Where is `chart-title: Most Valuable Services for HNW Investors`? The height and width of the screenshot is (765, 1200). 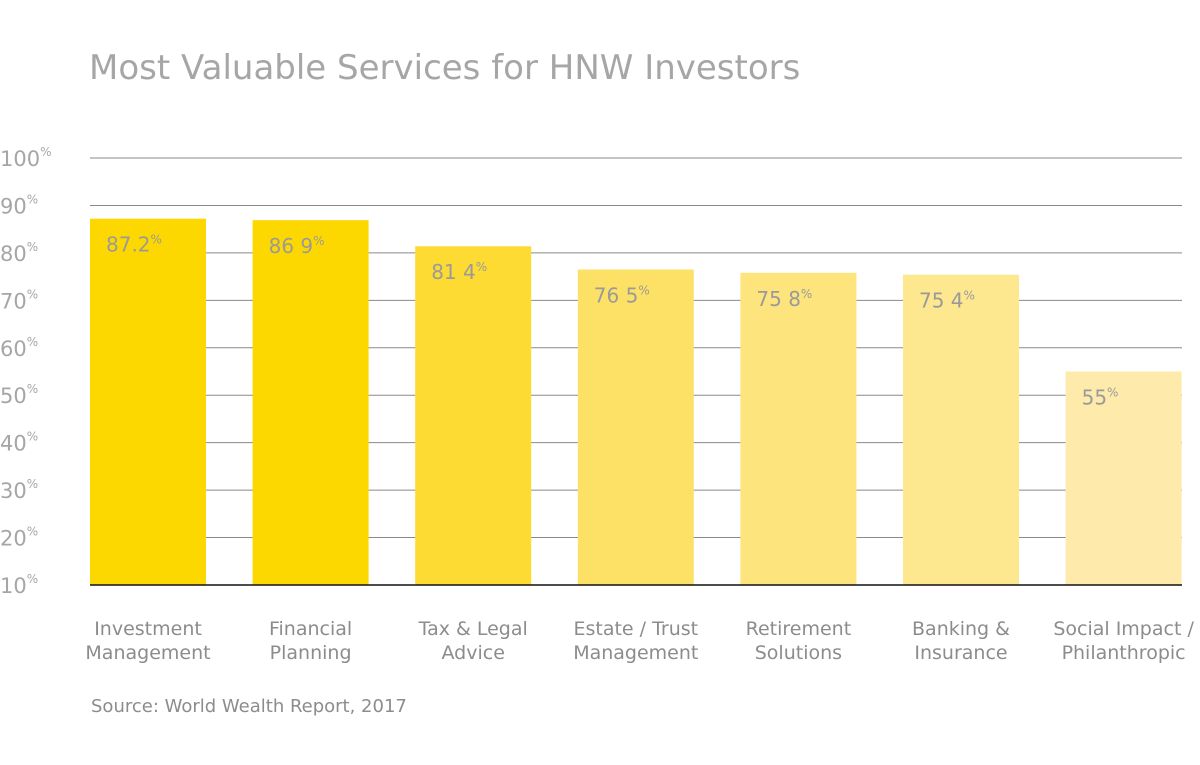 chart-title: Most Valuable Services for HNW Investors is located at coordinates (444, 68).